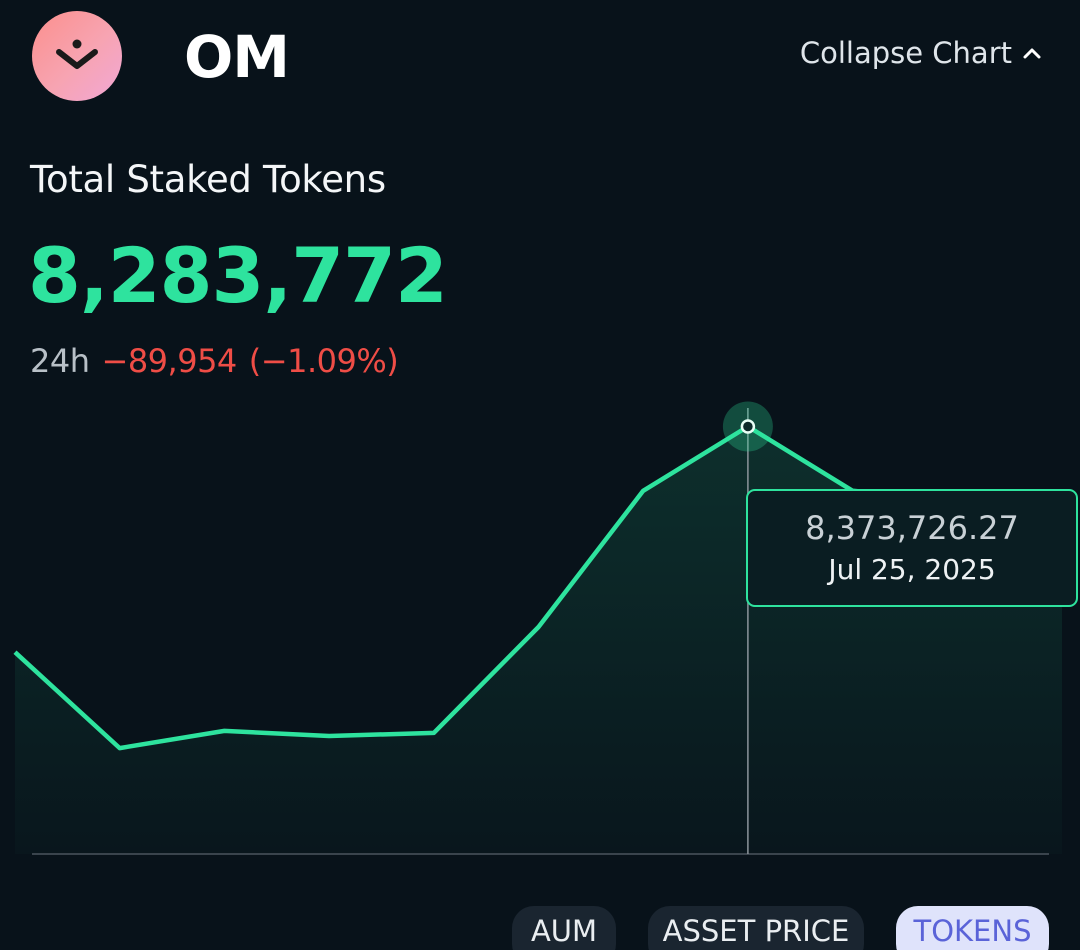 The width and height of the screenshot is (1080, 950). What do you see at coordinates (972, 931) in the screenshot?
I see `tab-label: TOKENS` at bounding box center [972, 931].